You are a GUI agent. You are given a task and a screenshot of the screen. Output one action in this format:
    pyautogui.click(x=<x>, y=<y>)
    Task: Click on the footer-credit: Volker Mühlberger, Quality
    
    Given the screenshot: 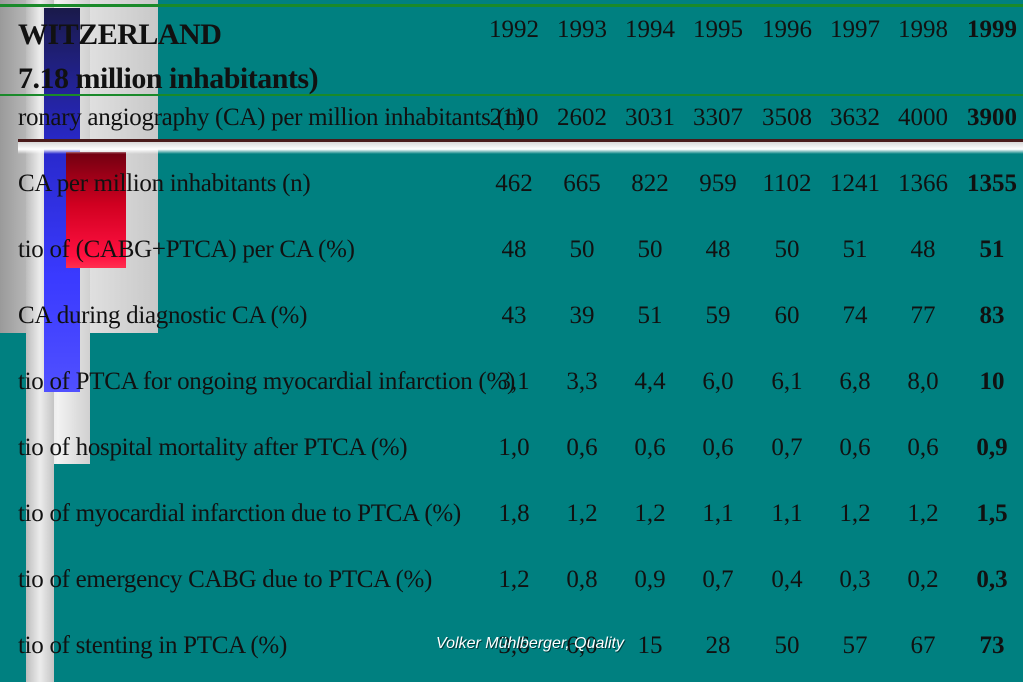 What is the action you would take?
    pyautogui.click(x=530, y=643)
    